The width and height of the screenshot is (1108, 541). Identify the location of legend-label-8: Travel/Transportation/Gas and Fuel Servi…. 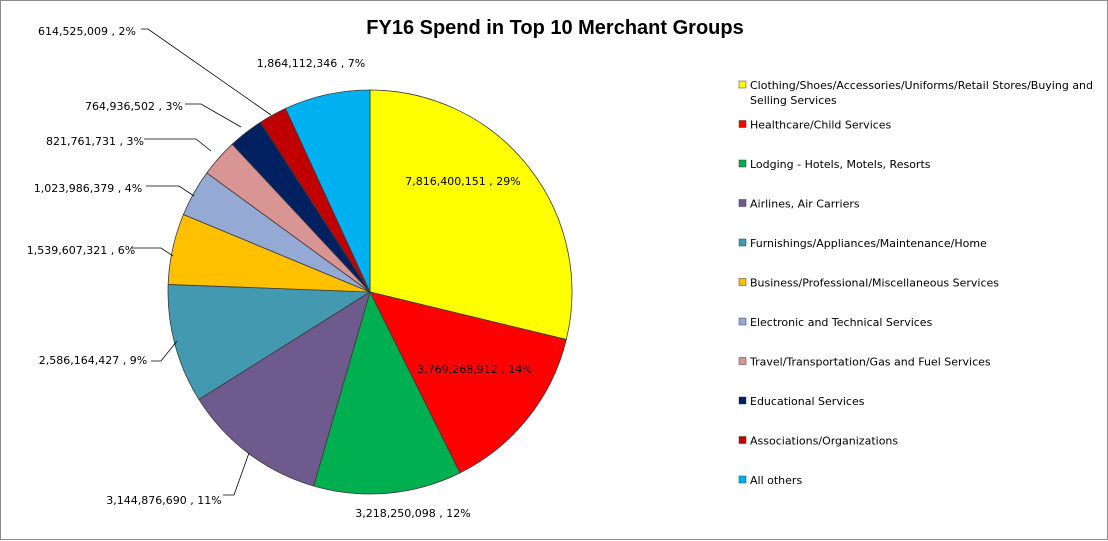
(870, 362).